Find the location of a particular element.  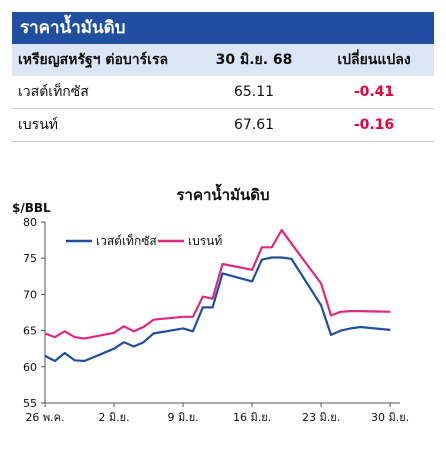

row-change: -0.16 is located at coordinates (374, 125).